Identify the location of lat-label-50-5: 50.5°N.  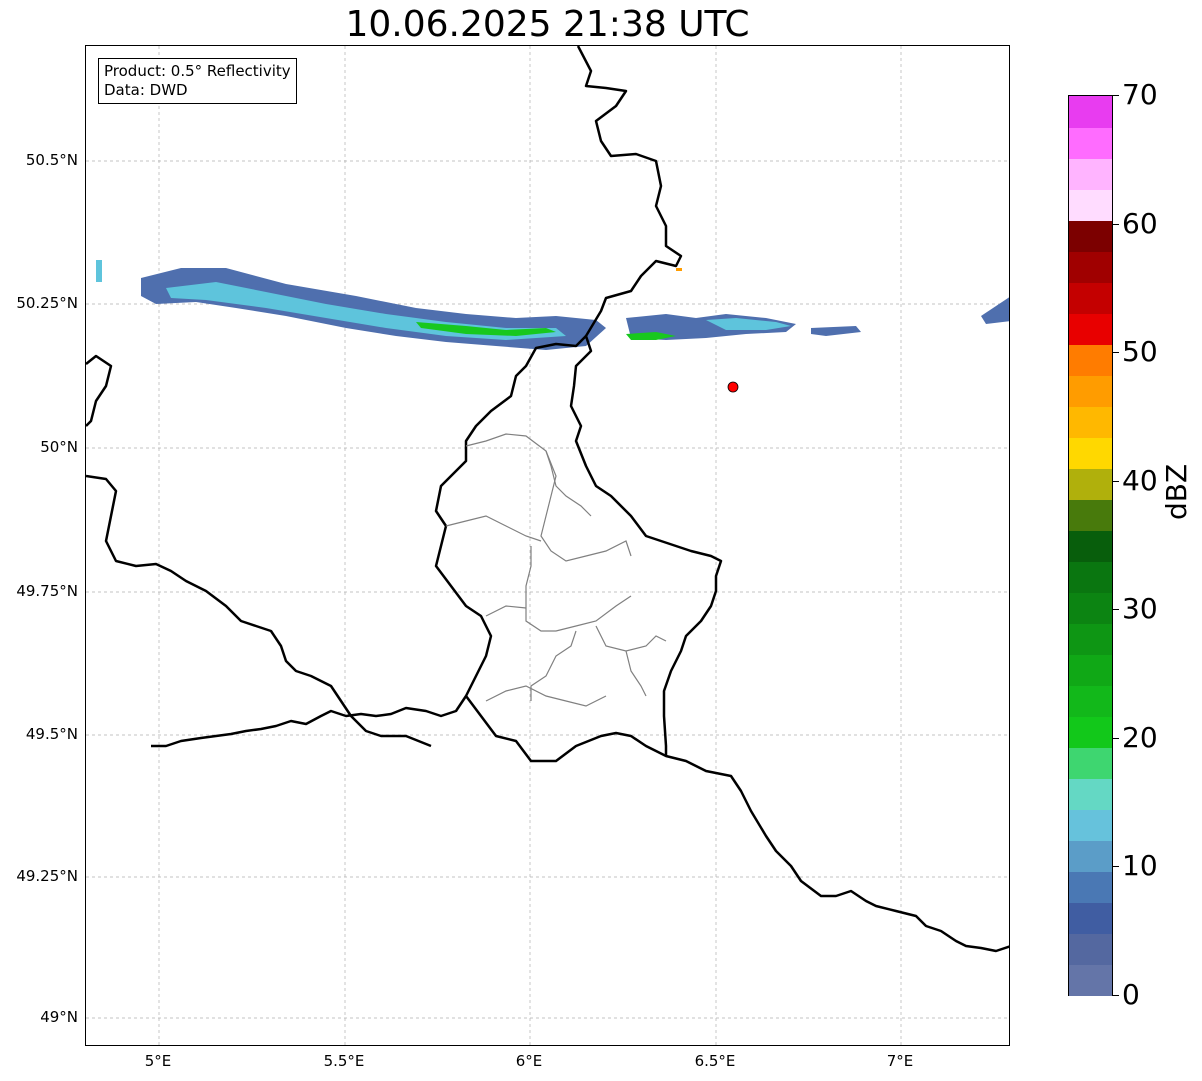
(51, 160).